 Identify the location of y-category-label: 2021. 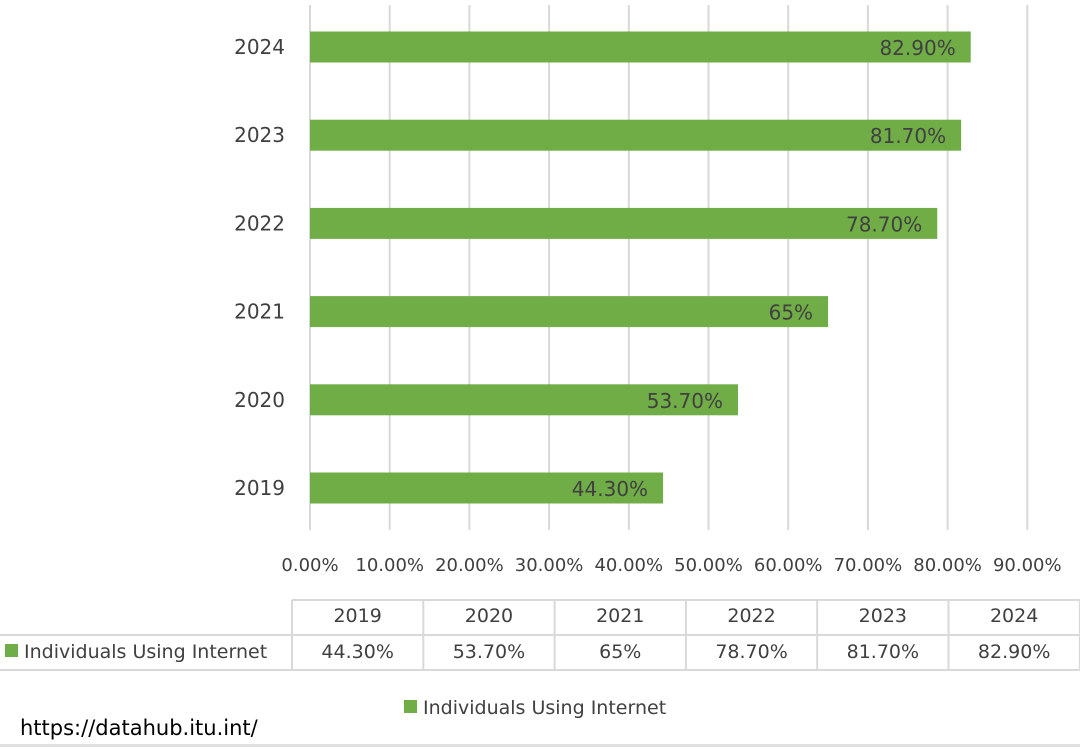
(259, 312).